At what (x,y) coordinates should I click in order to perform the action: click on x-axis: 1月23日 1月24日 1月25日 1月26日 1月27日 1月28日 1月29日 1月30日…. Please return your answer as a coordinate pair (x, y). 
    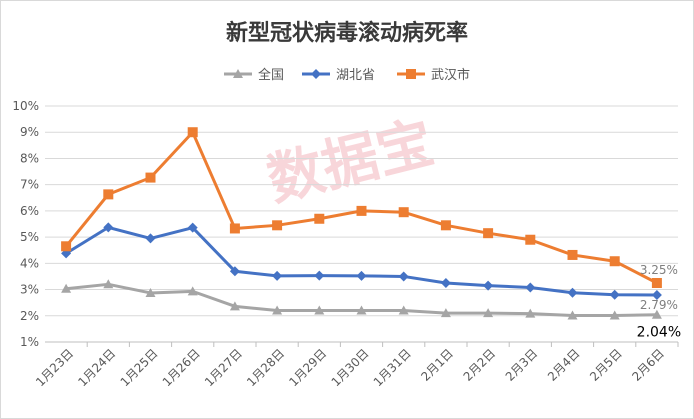
    Looking at the image, I should click on (356, 365).